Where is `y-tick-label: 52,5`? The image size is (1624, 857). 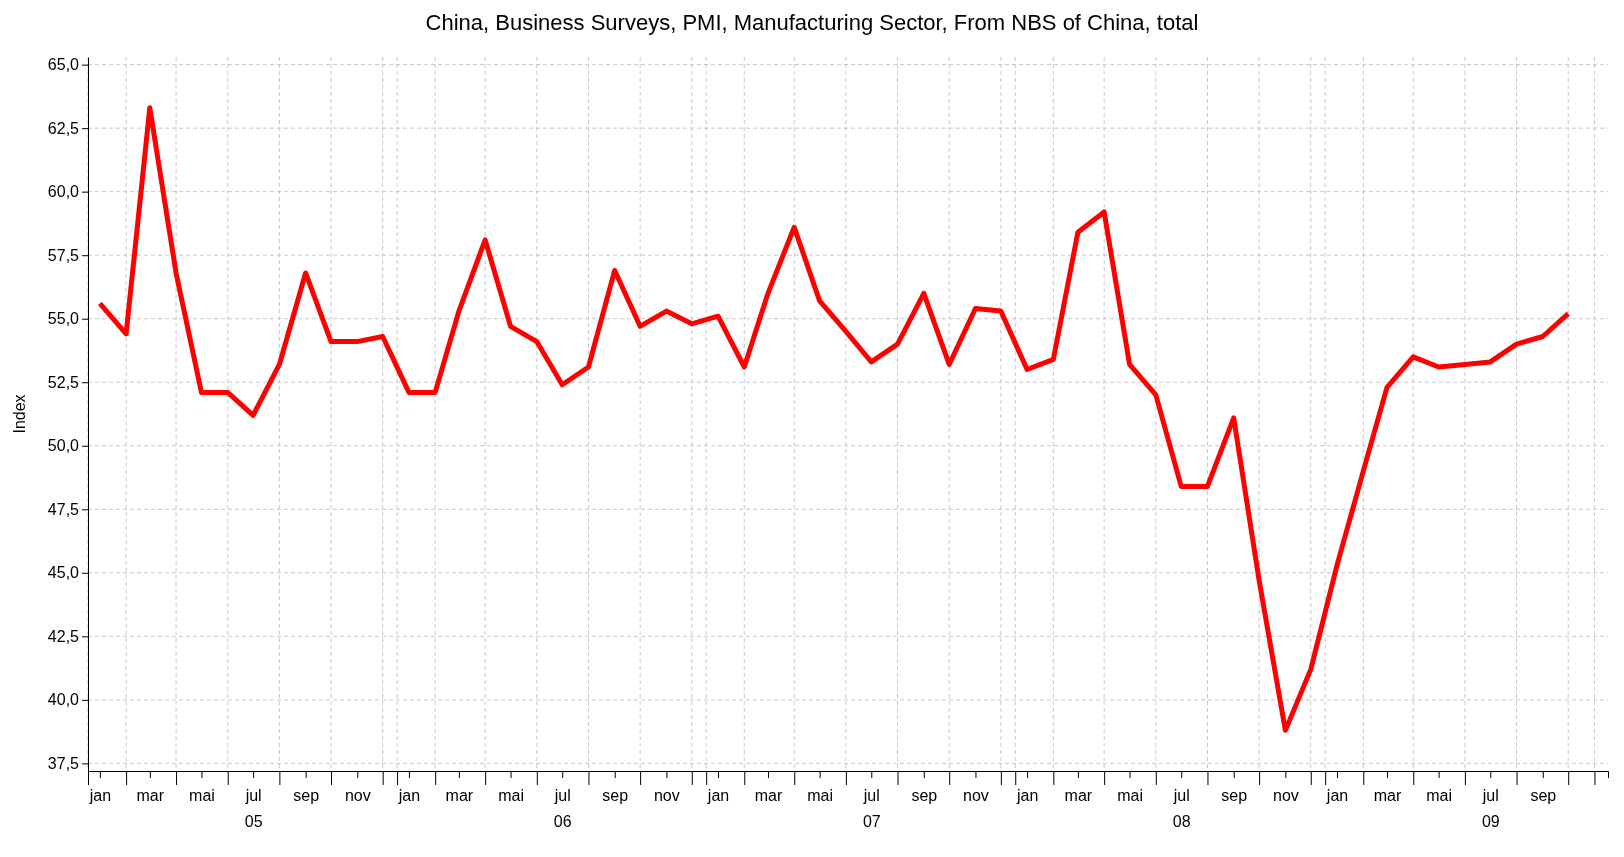 y-tick-label: 52,5 is located at coordinates (63, 382).